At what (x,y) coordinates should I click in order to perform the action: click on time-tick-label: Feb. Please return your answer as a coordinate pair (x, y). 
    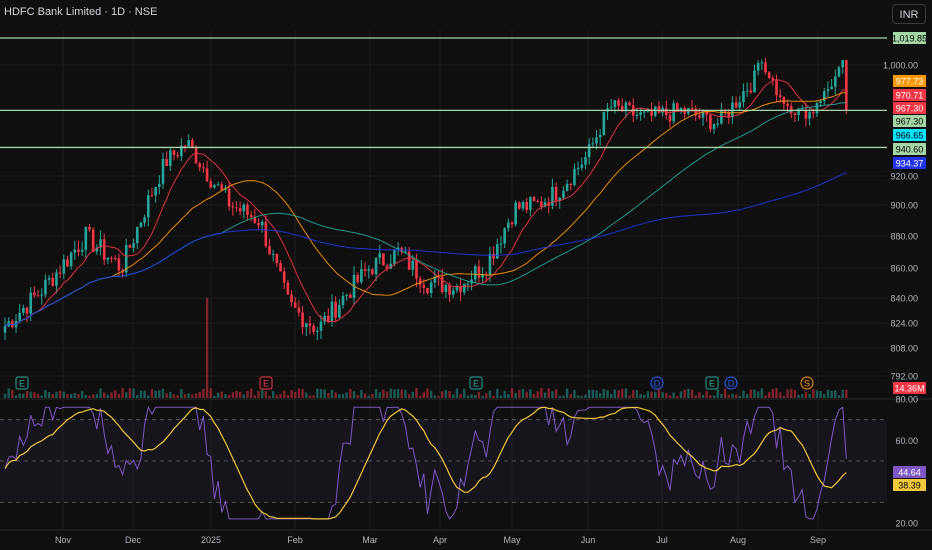
    Looking at the image, I should click on (295, 540).